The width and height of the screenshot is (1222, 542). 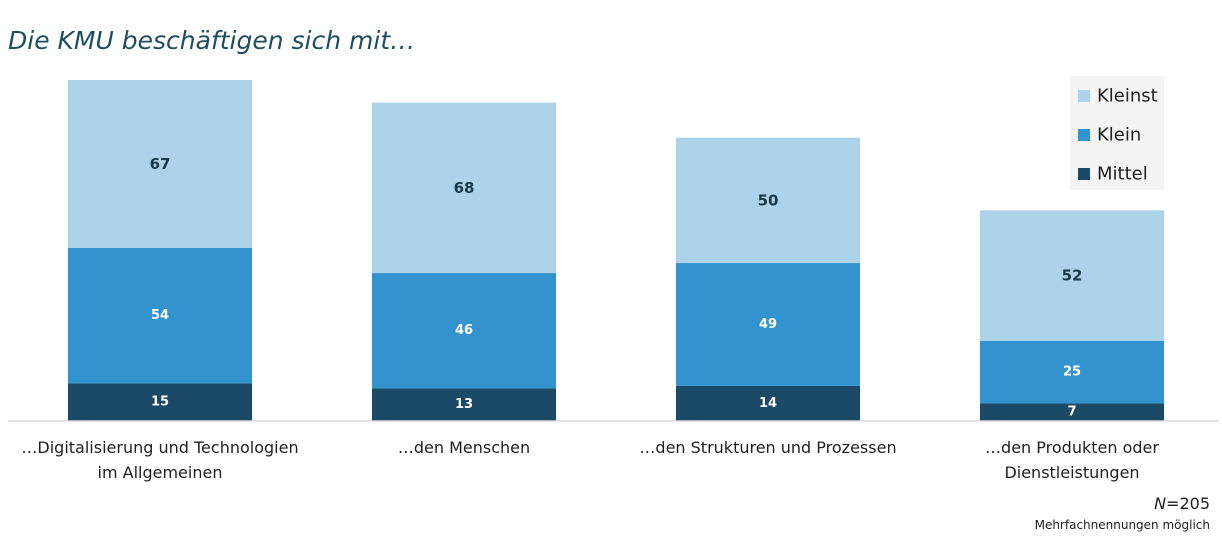 I want to click on bar-stack-1: 15 54 67, so click(x=160, y=250).